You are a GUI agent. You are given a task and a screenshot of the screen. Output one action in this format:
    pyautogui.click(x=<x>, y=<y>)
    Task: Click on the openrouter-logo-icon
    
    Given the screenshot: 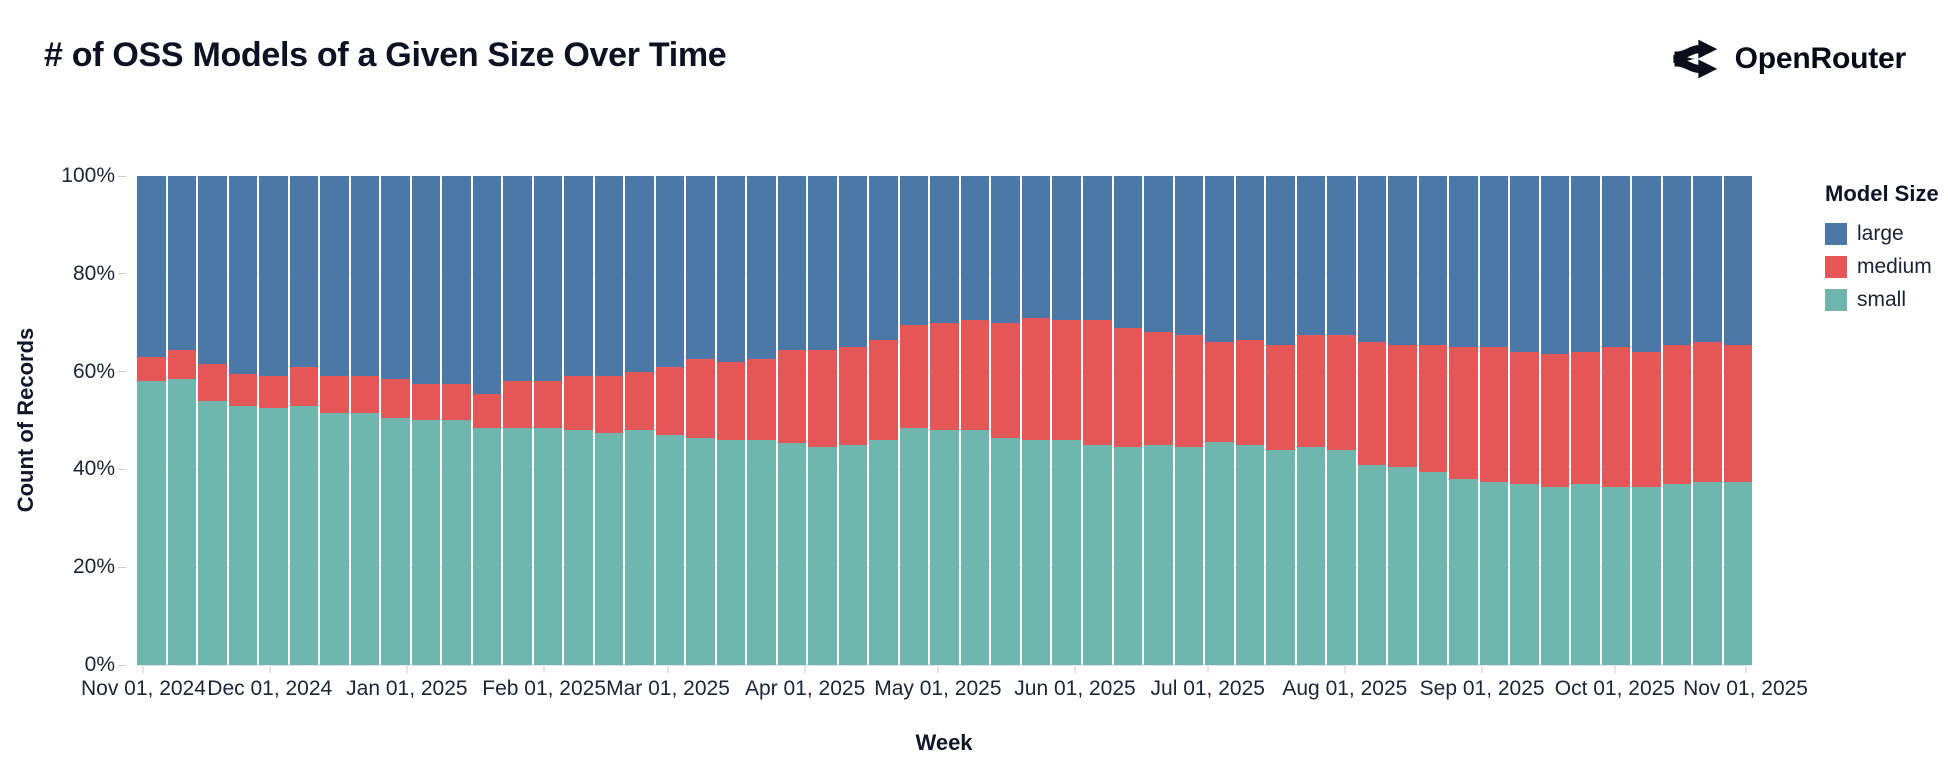 What is the action you would take?
    pyautogui.click(x=1697, y=59)
    